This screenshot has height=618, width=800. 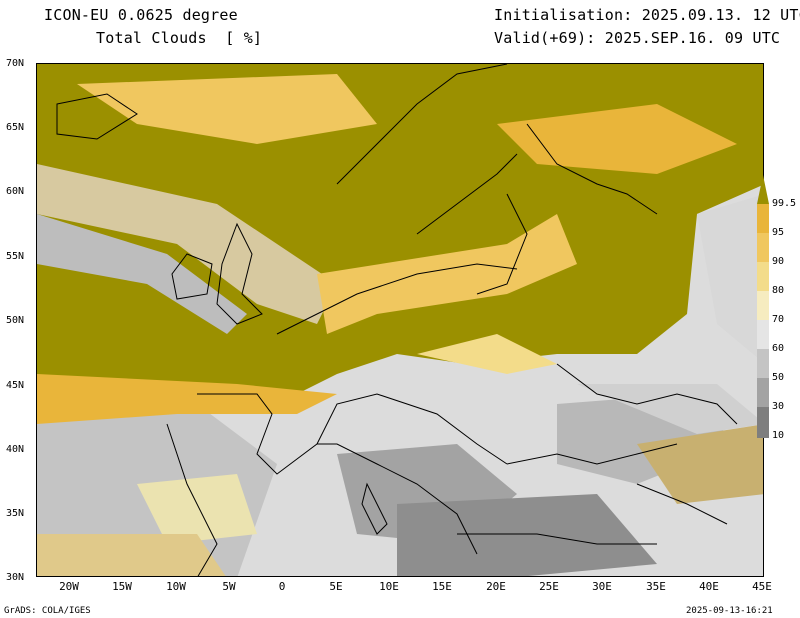 What do you see at coordinates (647, 15) in the screenshot?
I see `initialisation-time: Initialisation: 2025.09.13. 12 UTC` at bounding box center [647, 15].